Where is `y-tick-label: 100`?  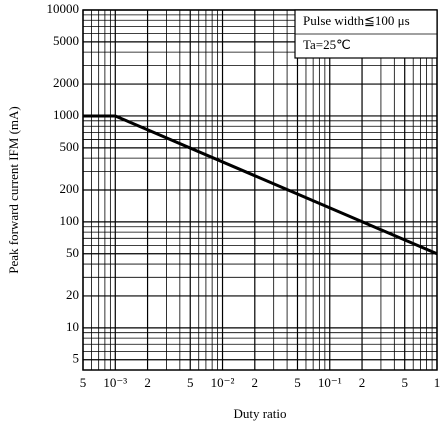
y-tick-label: 100 is located at coordinates (70, 220).